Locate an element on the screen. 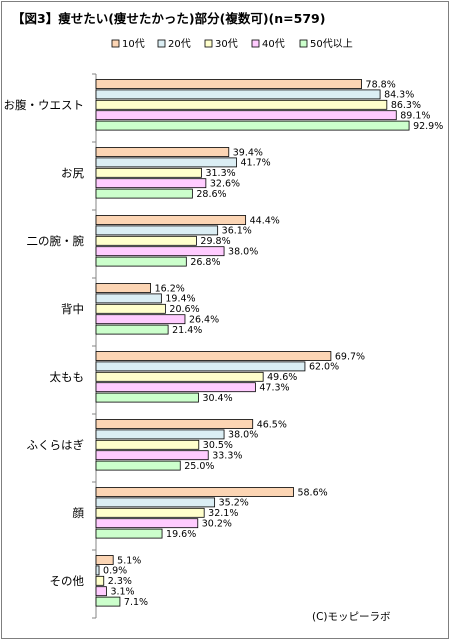 This screenshot has height=640, width=450. legend-label-2: 30代 is located at coordinates (226, 44).